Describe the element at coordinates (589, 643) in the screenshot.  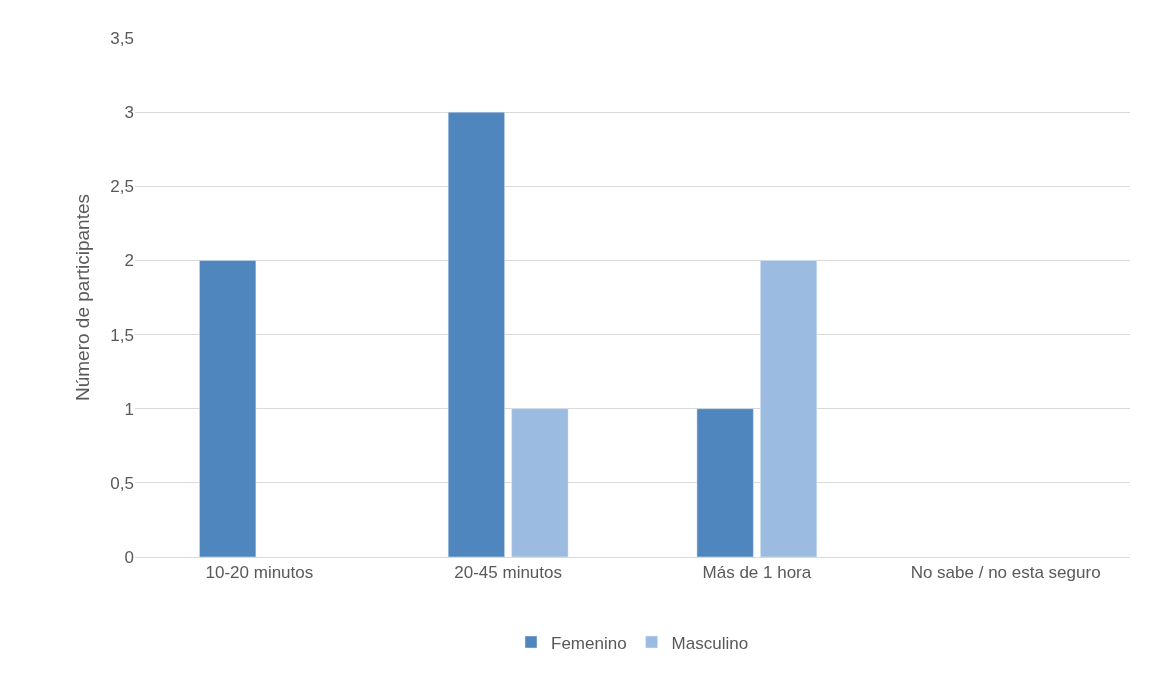
I see `legend-label: Femenino` at that location.